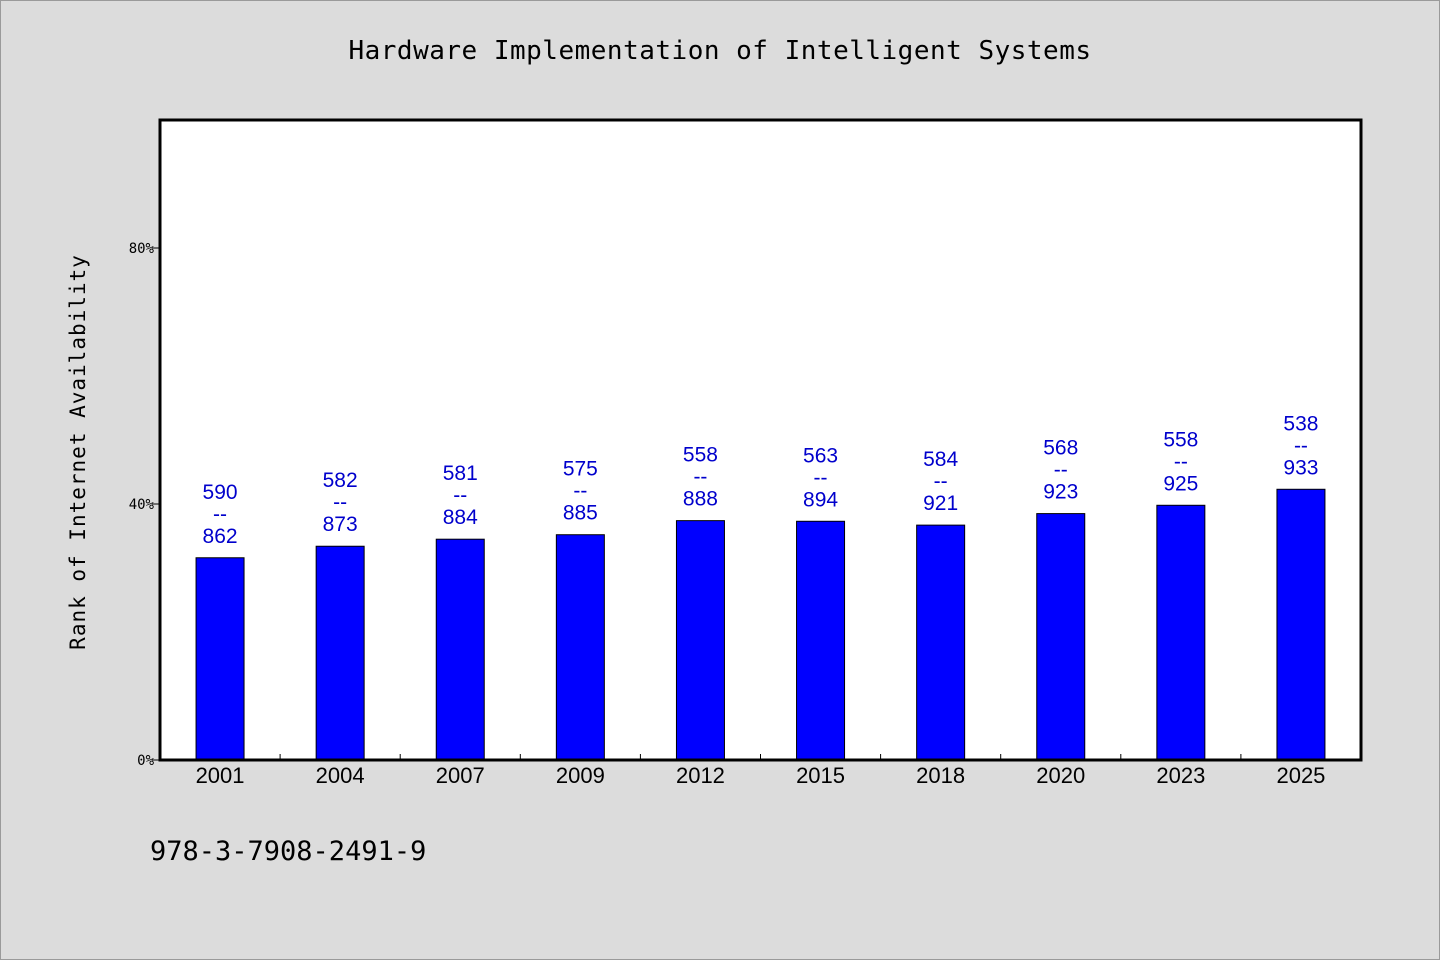 The image size is (1440, 960). I want to click on y-axis-ticks: 0% 40% 80%, so click(144, 505).